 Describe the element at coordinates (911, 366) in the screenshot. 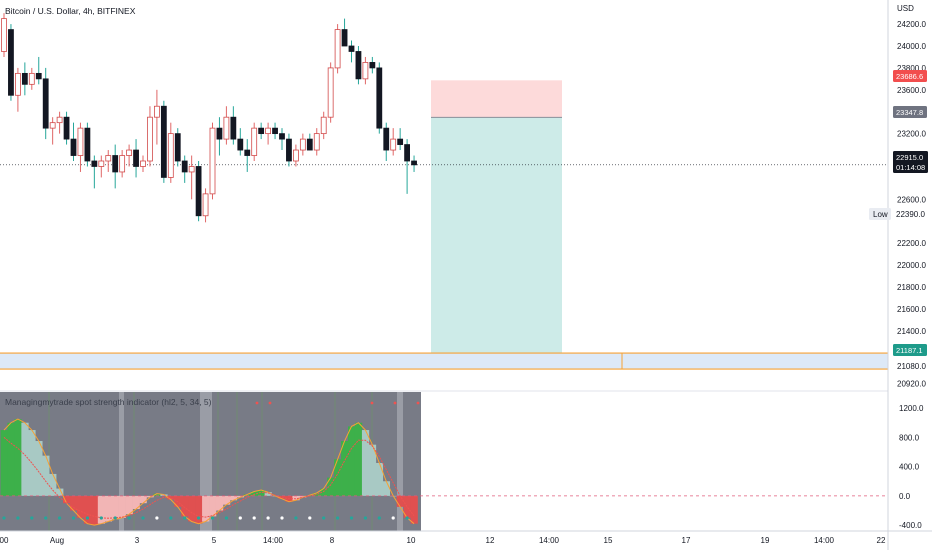

I see `price-tick-label: 21080.0` at that location.